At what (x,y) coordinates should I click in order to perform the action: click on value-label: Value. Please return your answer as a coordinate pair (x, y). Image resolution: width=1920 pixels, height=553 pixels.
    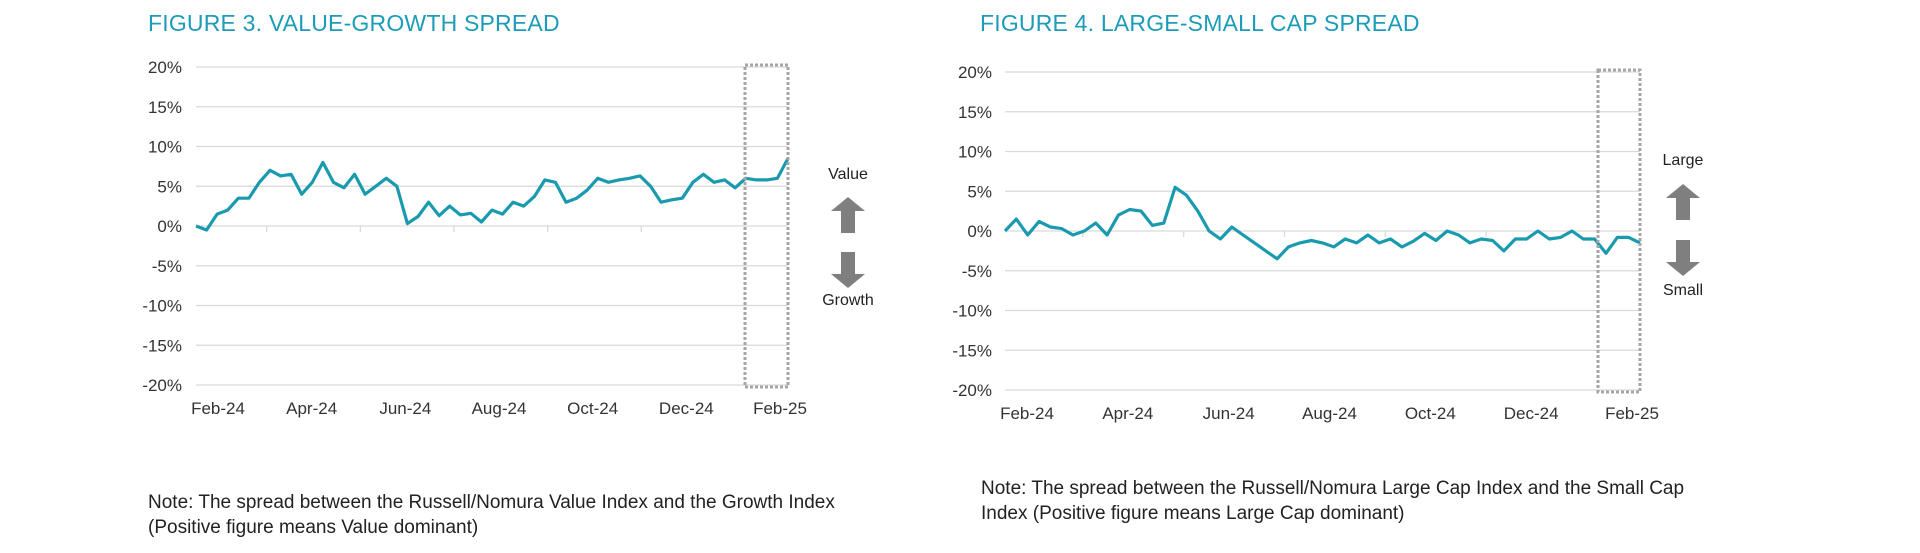
    Looking at the image, I should click on (848, 174).